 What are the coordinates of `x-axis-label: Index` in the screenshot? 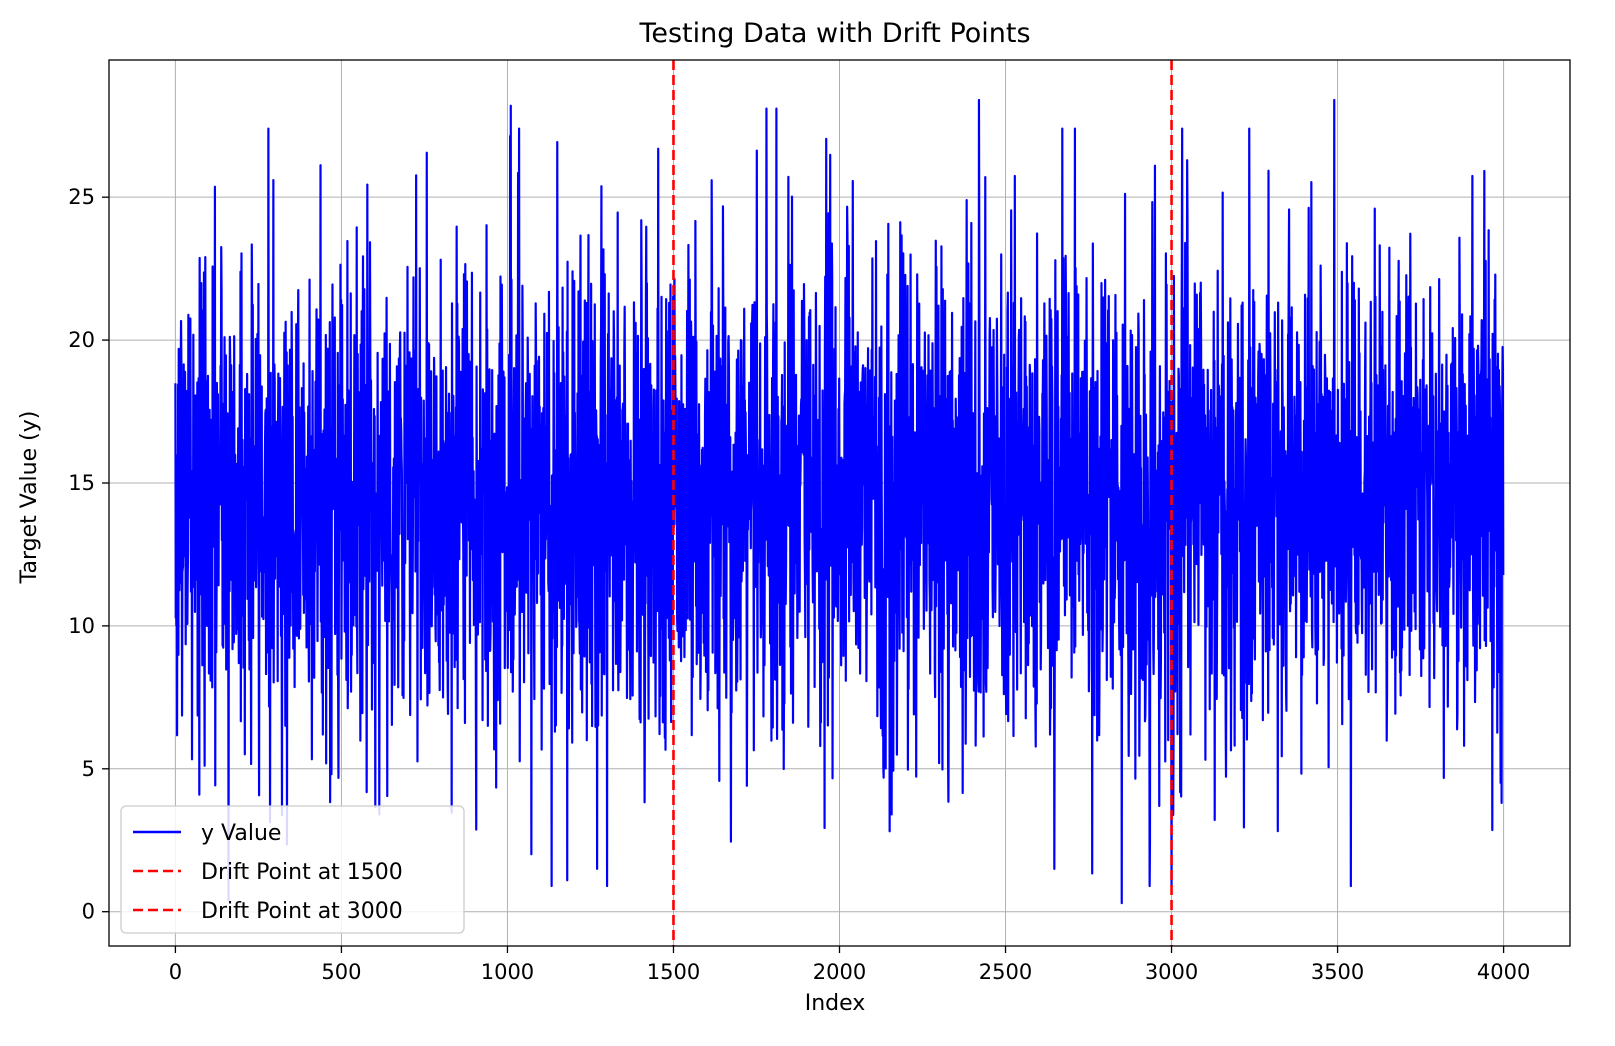 It's located at (835, 1003).